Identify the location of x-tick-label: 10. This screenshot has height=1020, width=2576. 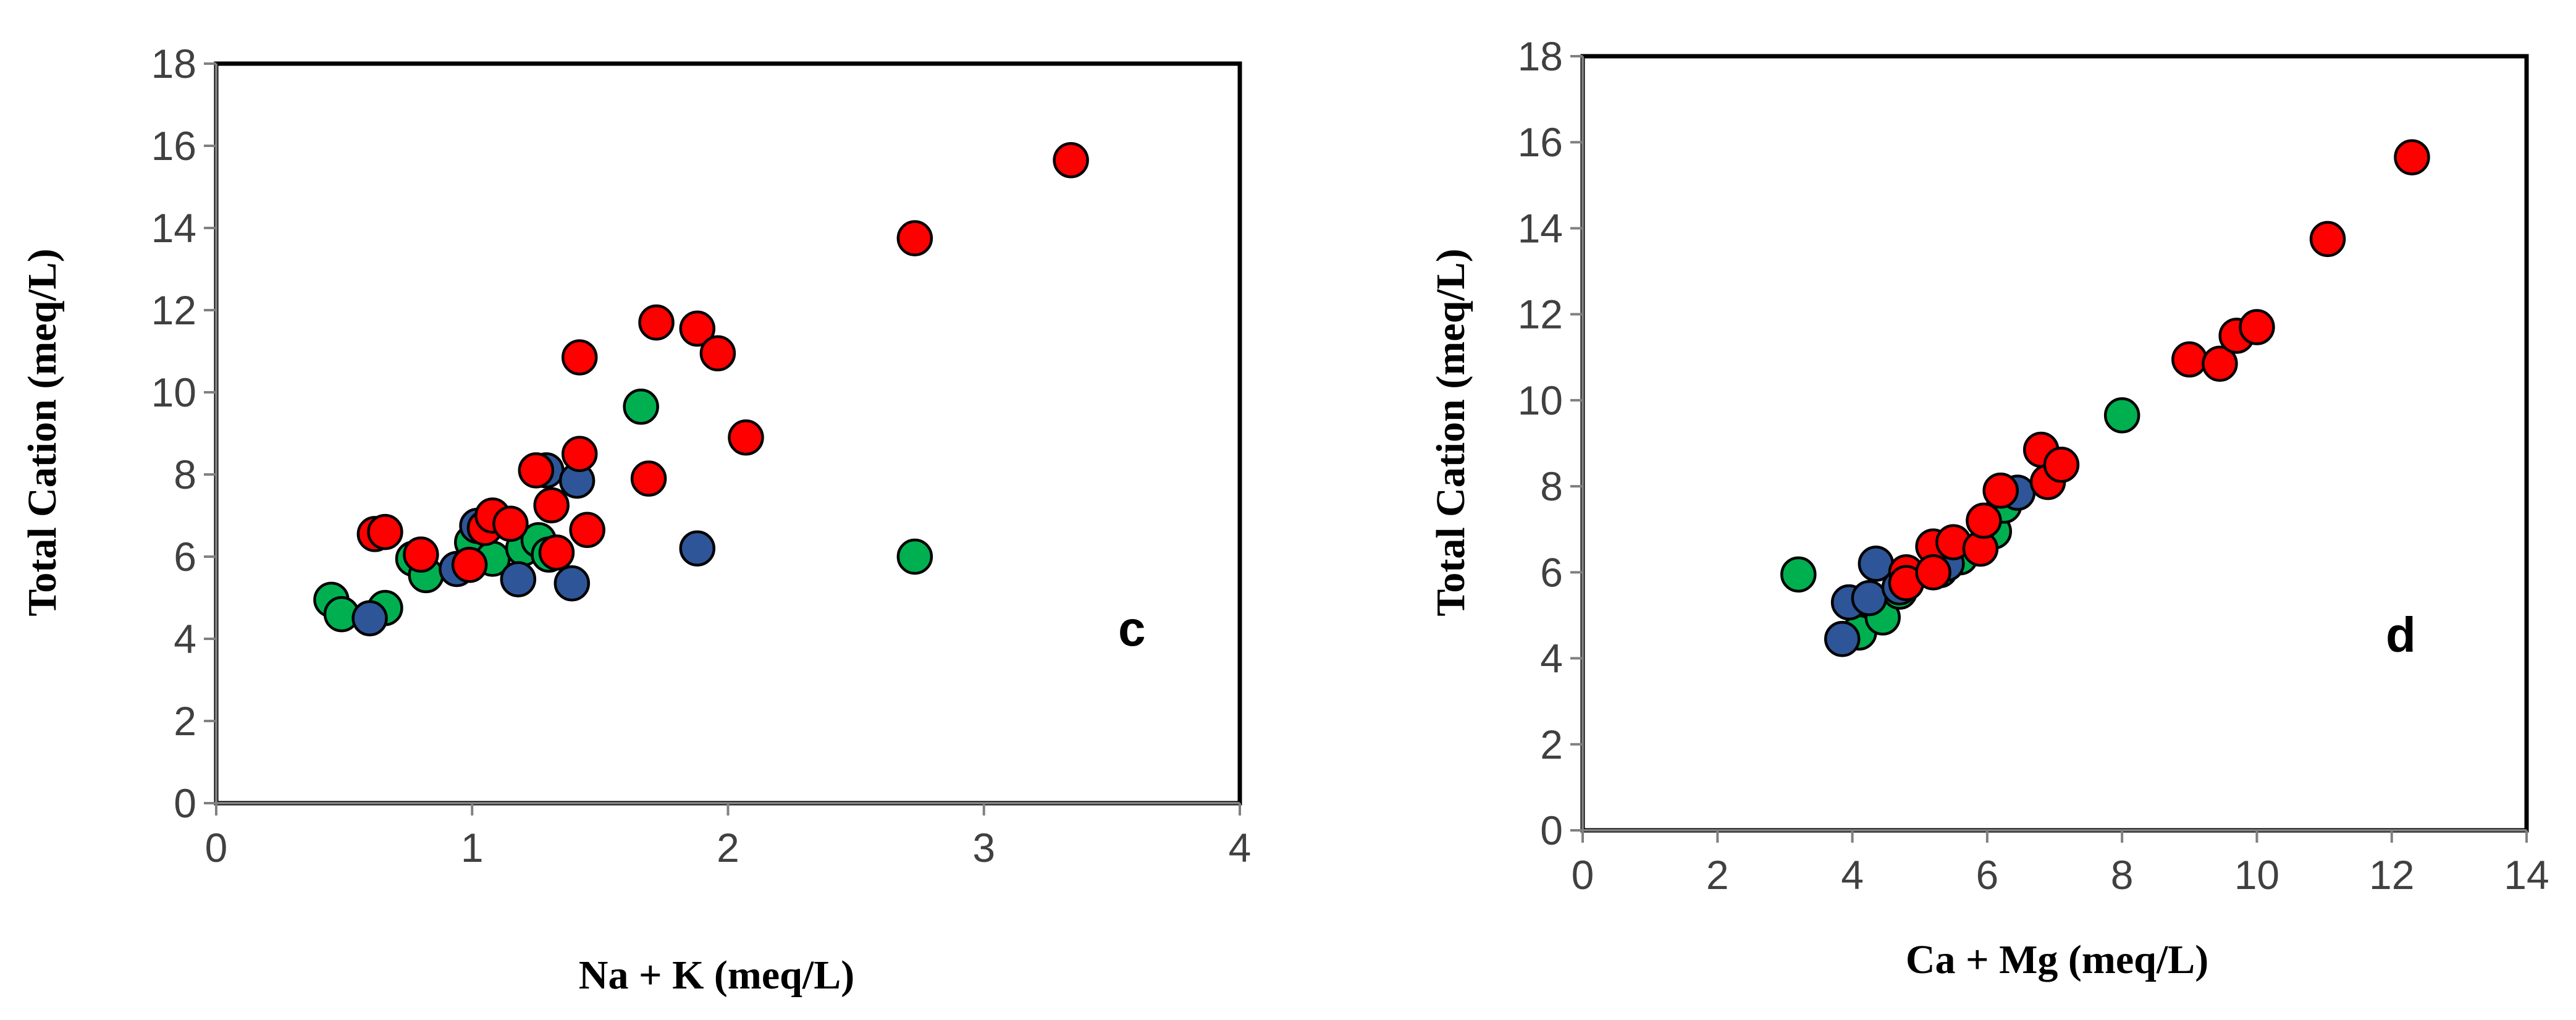
(2256, 875).